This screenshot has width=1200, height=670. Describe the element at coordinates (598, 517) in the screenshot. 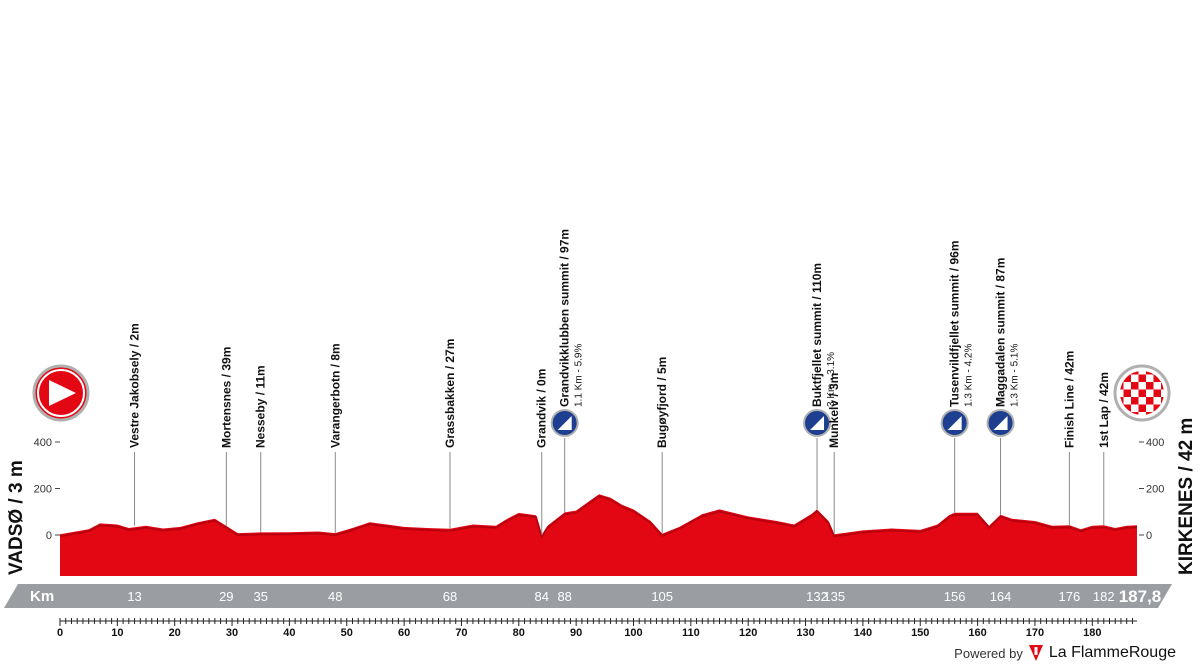

I see `elevation-ridge-line` at that location.